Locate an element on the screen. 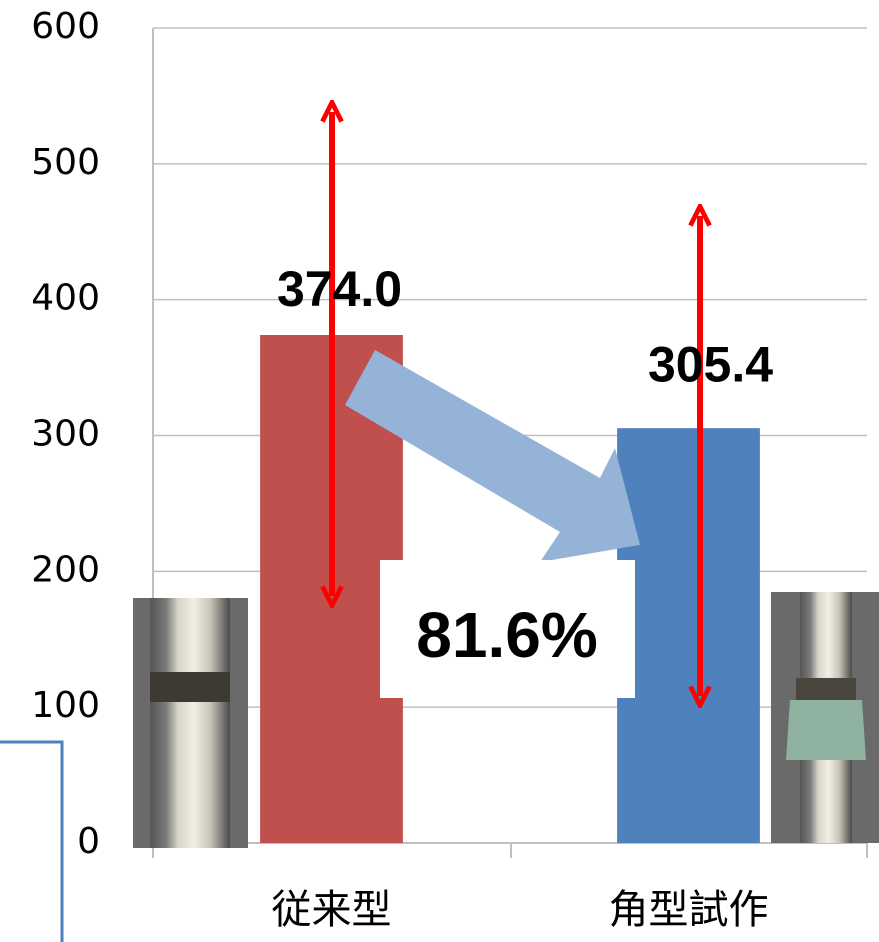 This screenshot has height=942, width=879. x-tick-label: 角型試作 is located at coordinates (689, 910).